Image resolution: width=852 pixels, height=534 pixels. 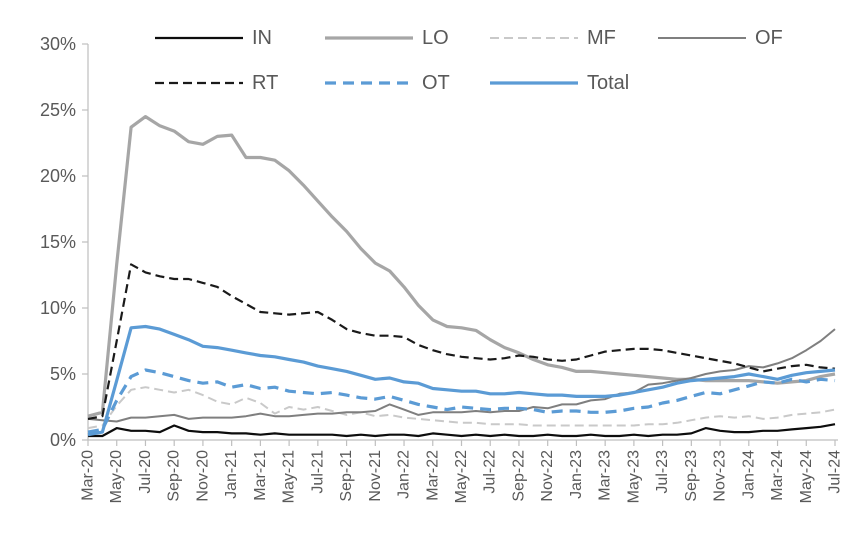 I want to click on x-tick-label: Nov-21, so click(x=375, y=476).